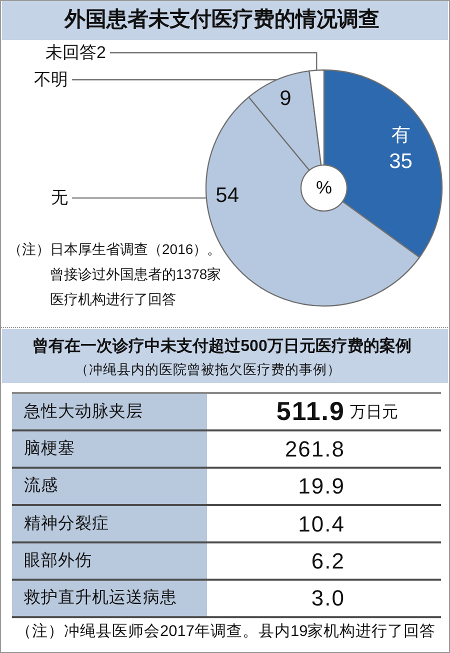 The width and height of the screenshot is (450, 653). Describe the element at coordinates (59, 198) in the screenshot. I see `slice-label: 无` at that location.